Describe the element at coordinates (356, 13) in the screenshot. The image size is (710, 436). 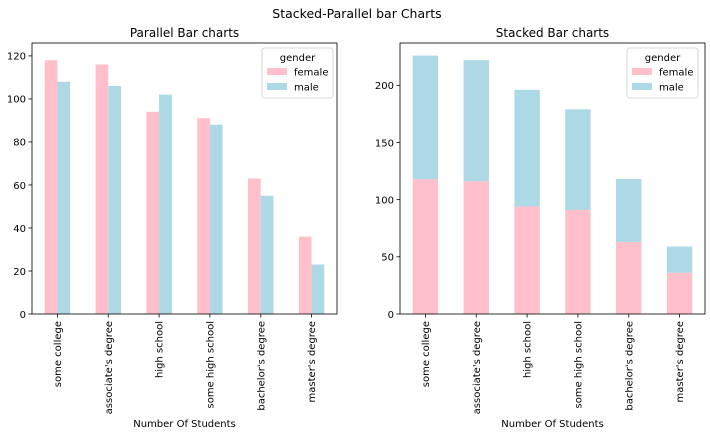
I see `figure-suptitle: Stacked-Parallel bar Charts` at that location.